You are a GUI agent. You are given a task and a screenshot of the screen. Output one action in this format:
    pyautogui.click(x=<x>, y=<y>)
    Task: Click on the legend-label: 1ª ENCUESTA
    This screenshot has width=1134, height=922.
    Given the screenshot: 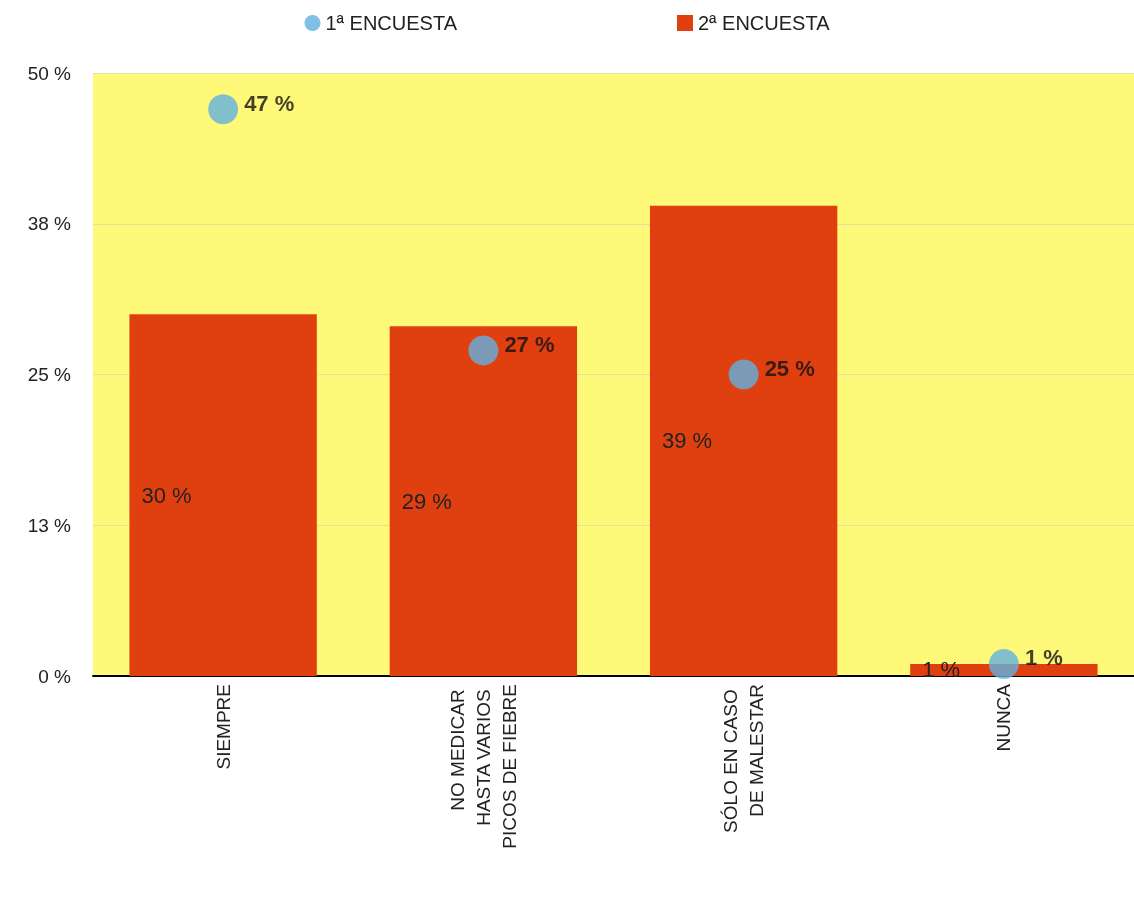 What is the action you would take?
    pyautogui.click(x=391, y=23)
    